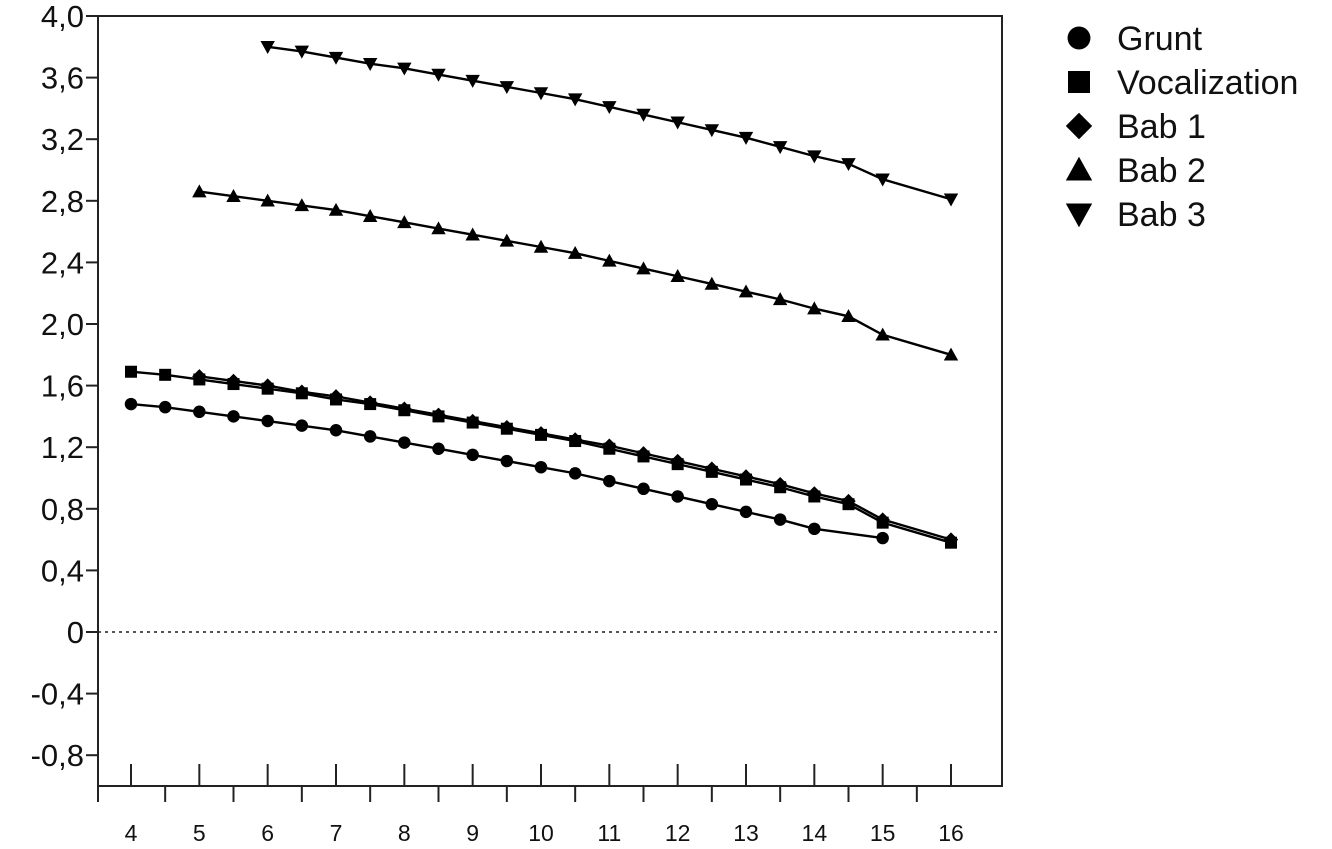  I want to click on y-tick-label: 2,8, so click(62, 201).